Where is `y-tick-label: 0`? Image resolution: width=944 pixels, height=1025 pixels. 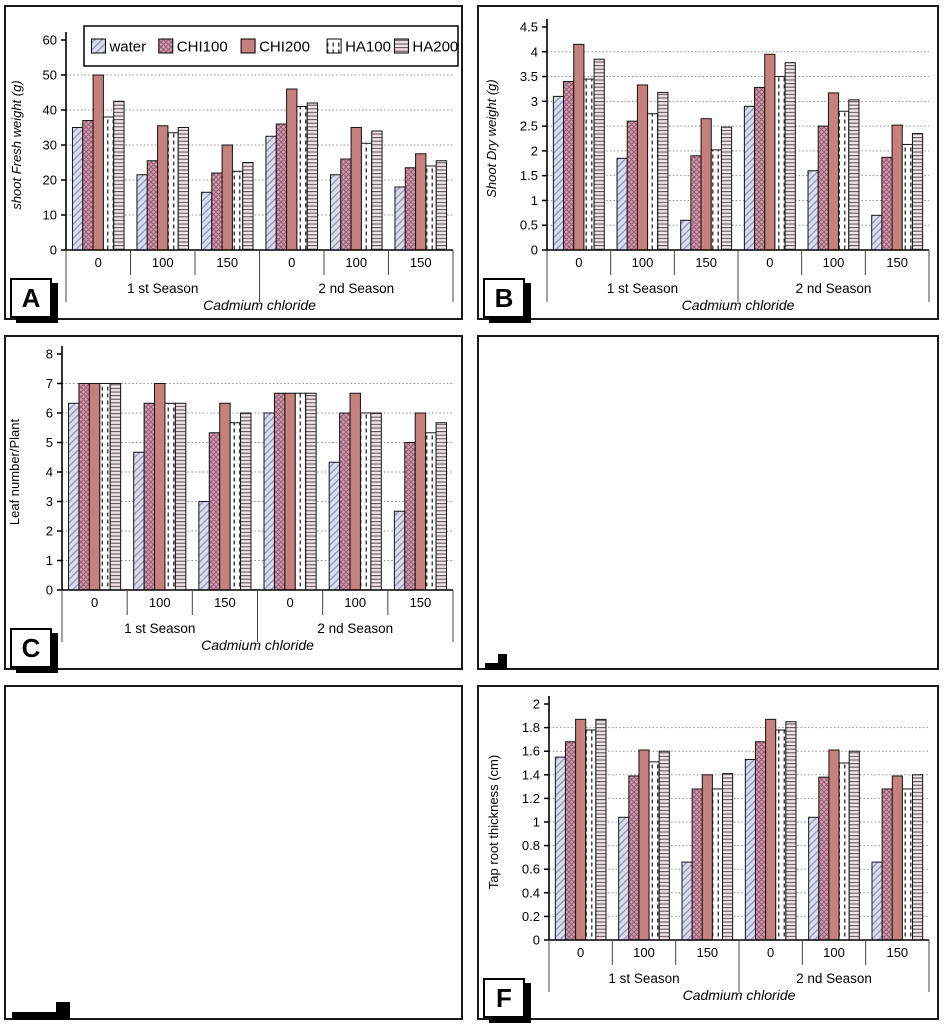
y-tick-label: 0 is located at coordinates (534, 250).